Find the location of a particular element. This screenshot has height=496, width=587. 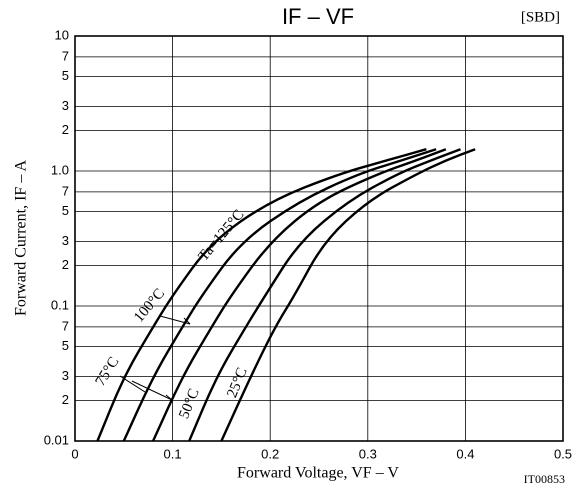

x-tick-label: 0 is located at coordinates (74, 453).